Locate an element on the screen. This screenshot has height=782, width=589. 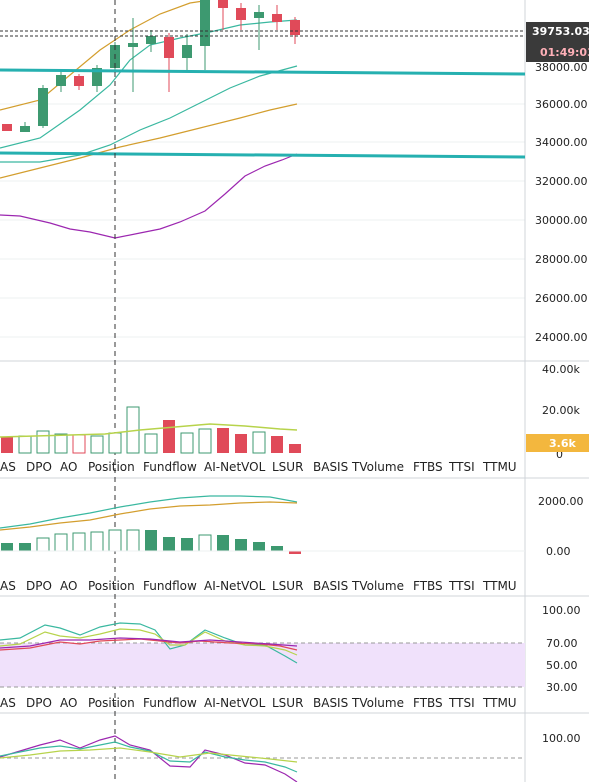
rsi-band is located at coordinates (262, 665).